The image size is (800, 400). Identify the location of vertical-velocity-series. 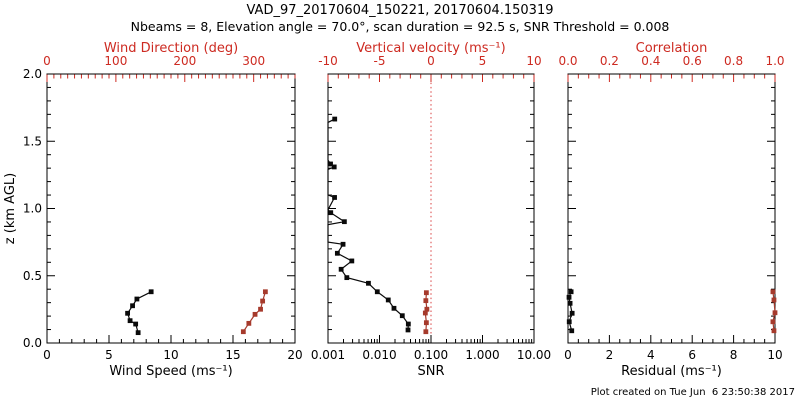
(426, 312).